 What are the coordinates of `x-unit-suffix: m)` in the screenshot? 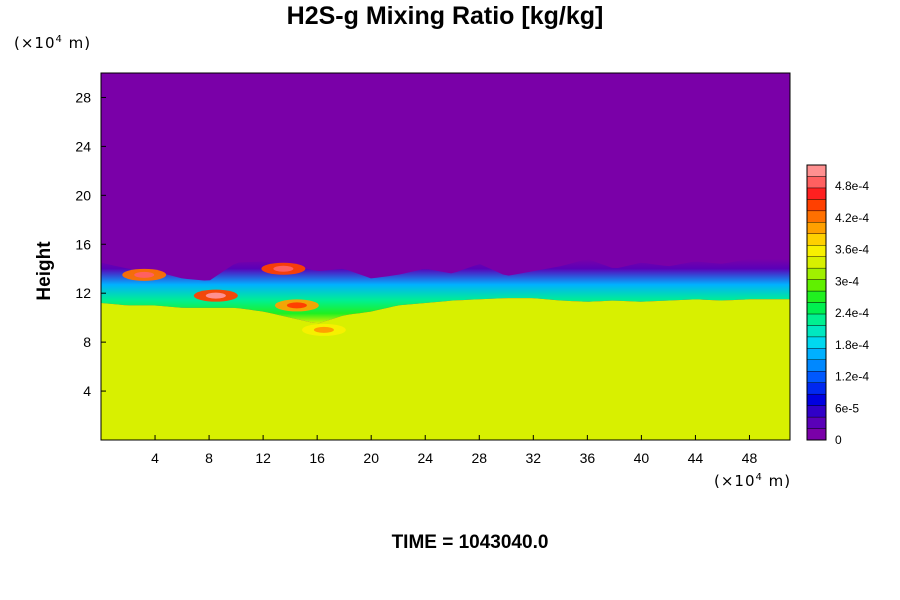 It's located at (777, 481).